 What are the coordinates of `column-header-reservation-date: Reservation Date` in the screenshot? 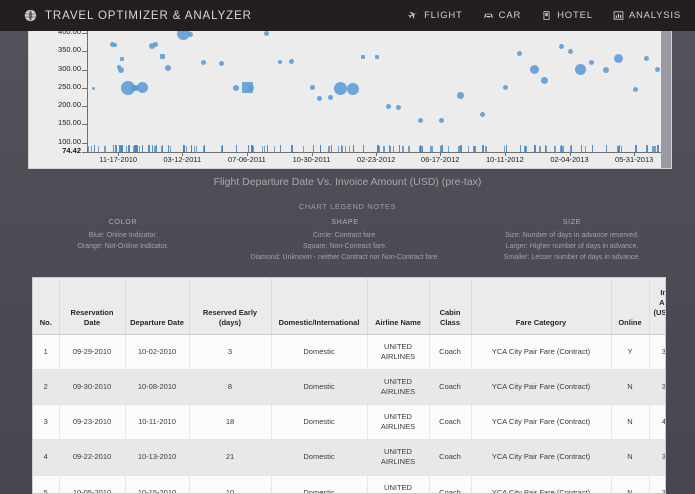 It's located at (92, 306).